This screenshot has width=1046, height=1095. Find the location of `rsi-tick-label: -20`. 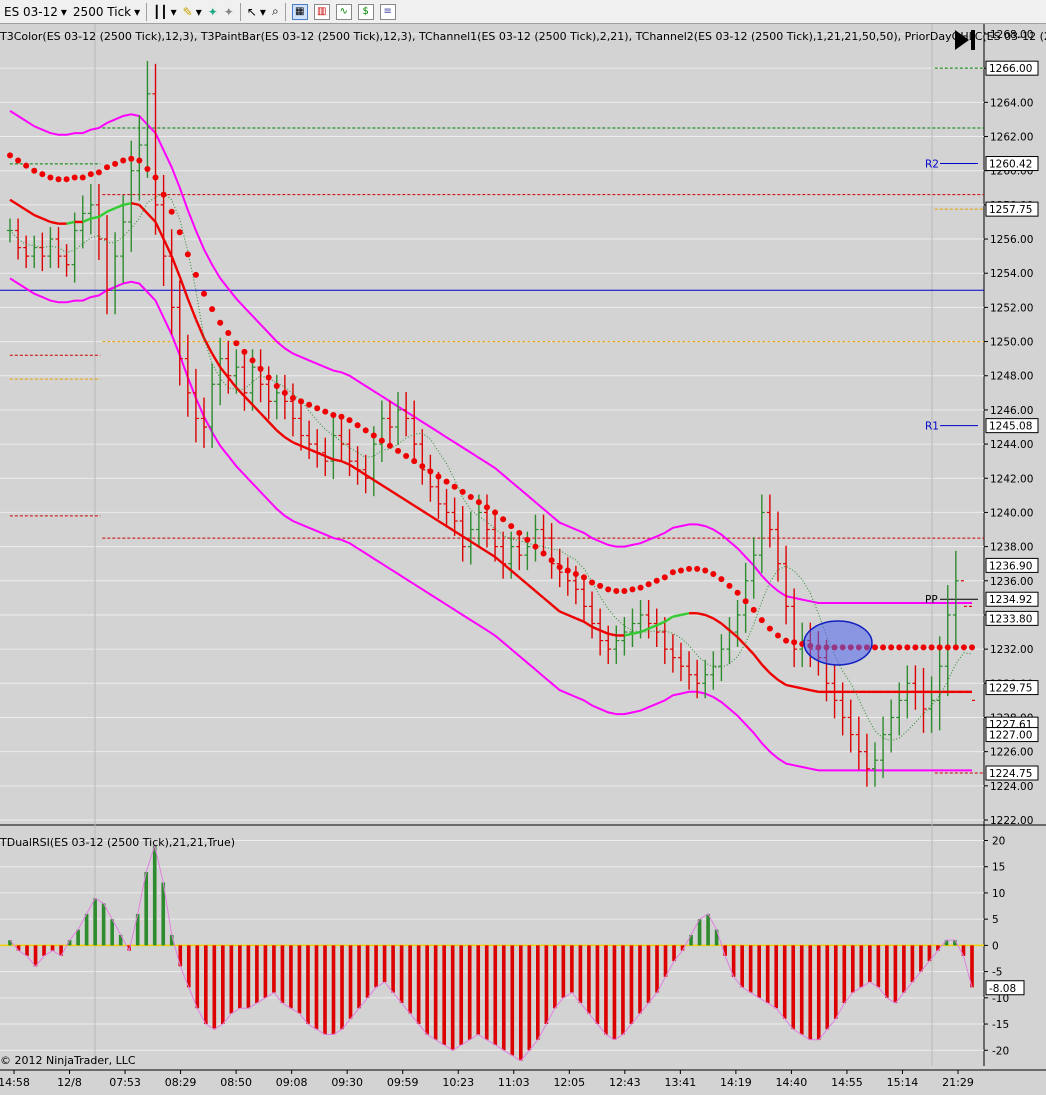

rsi-tick-label: -20 is located at coordinates (1000, 1051).